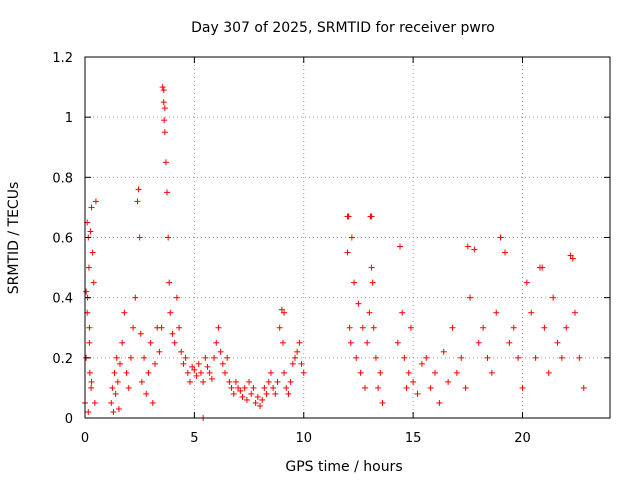  I want to click on y-tick-label: 1.2, so click(62, 58).